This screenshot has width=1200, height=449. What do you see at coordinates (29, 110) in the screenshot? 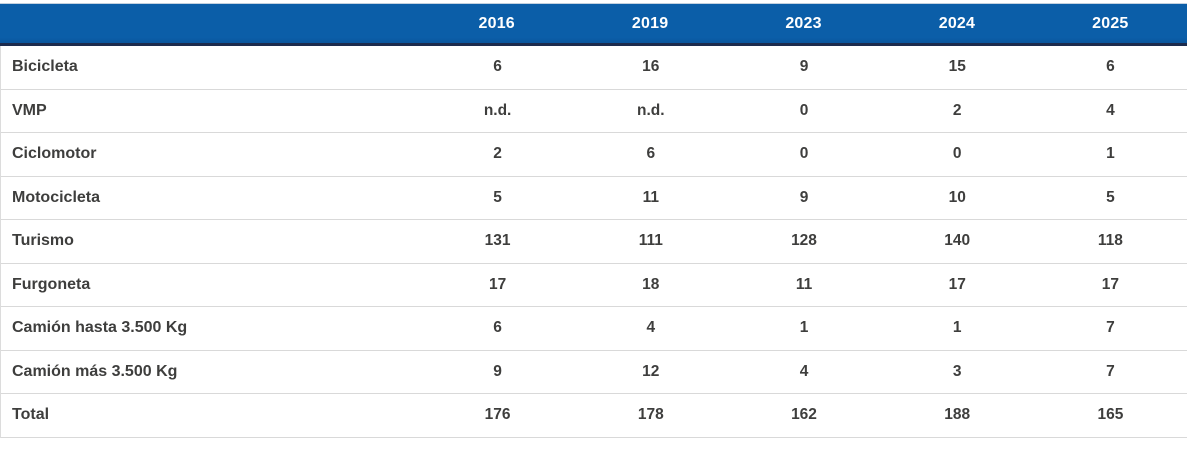
I see `row-label: VMP` at bounding box center [29, 110].